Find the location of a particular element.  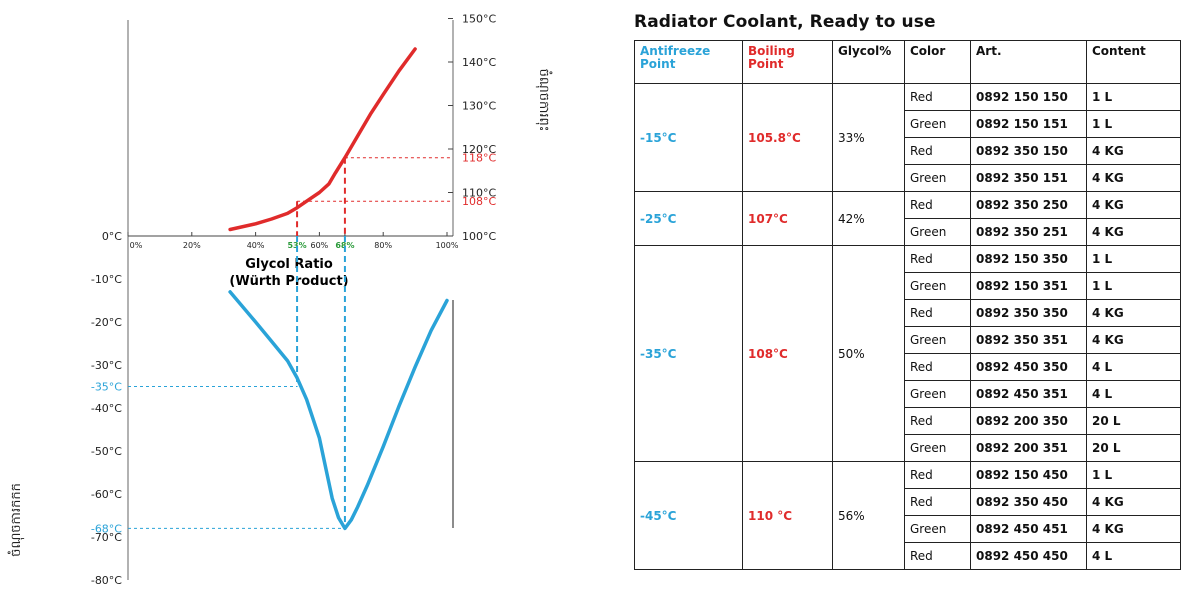

left-tick-label: -70°C is located at coordinates (106, 537).